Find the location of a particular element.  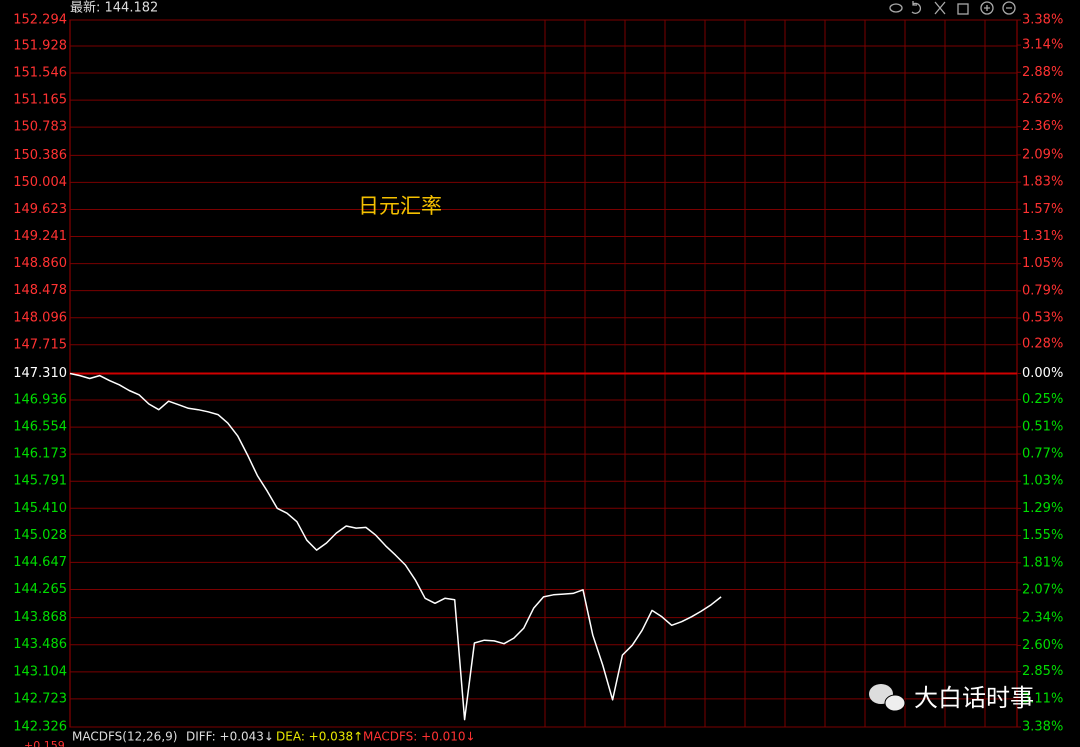

y2-tick-label: 2.88% is located at coordinates (1042, 72).